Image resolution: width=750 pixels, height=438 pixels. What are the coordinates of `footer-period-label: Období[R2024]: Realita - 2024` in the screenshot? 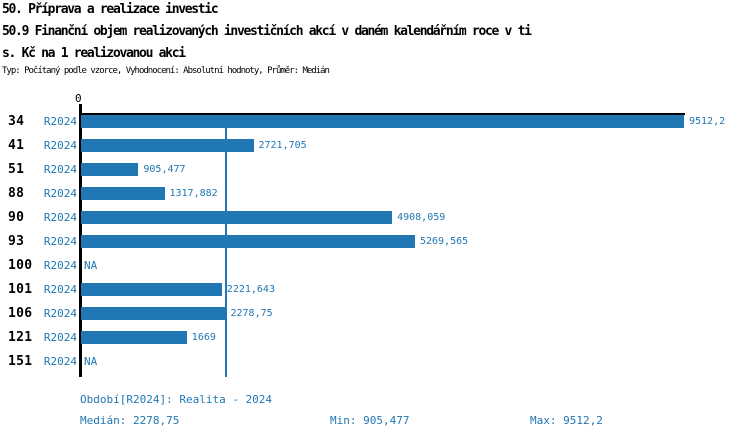 It's located at (176, 399).